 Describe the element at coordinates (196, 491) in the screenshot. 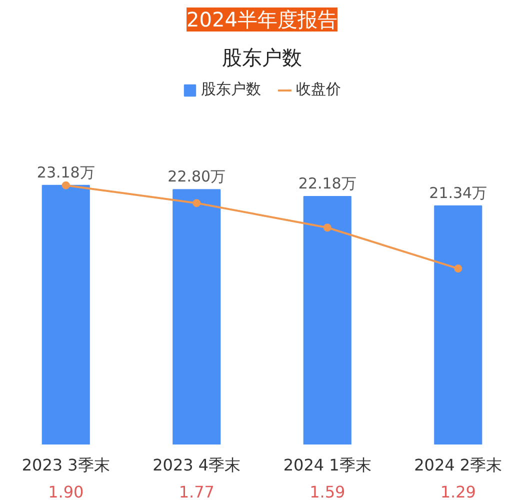

I see `data-label: 1.77` at that location.